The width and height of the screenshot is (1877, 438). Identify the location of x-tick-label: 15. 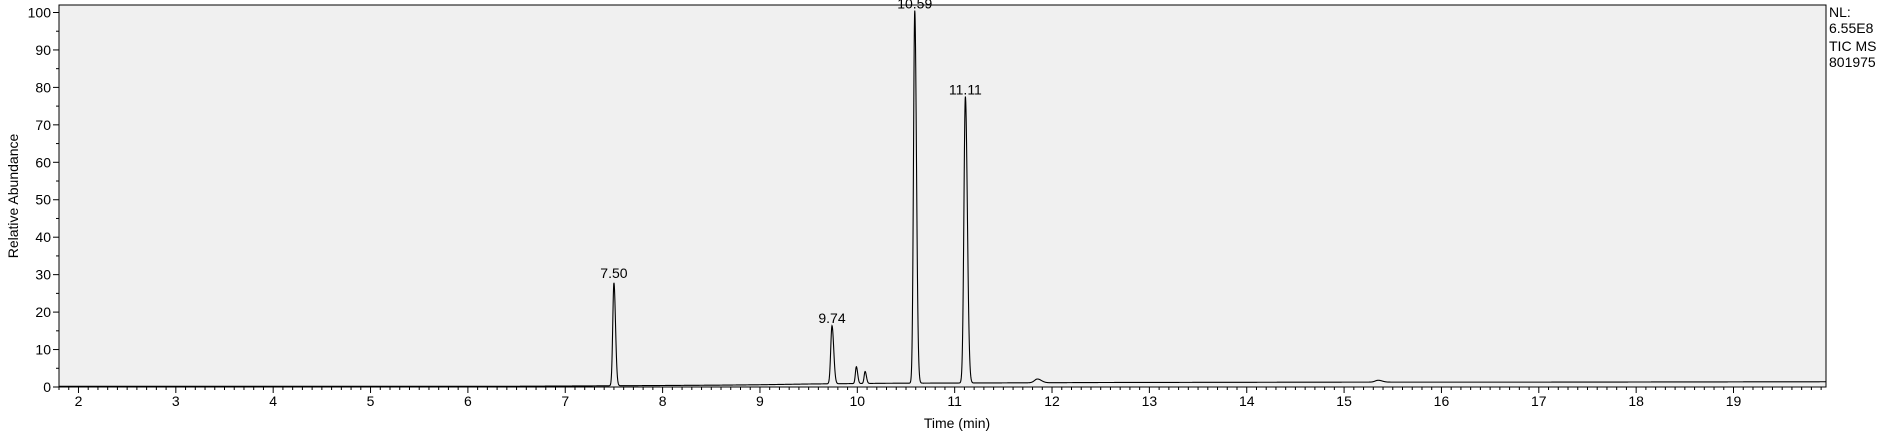
(1344, 401).